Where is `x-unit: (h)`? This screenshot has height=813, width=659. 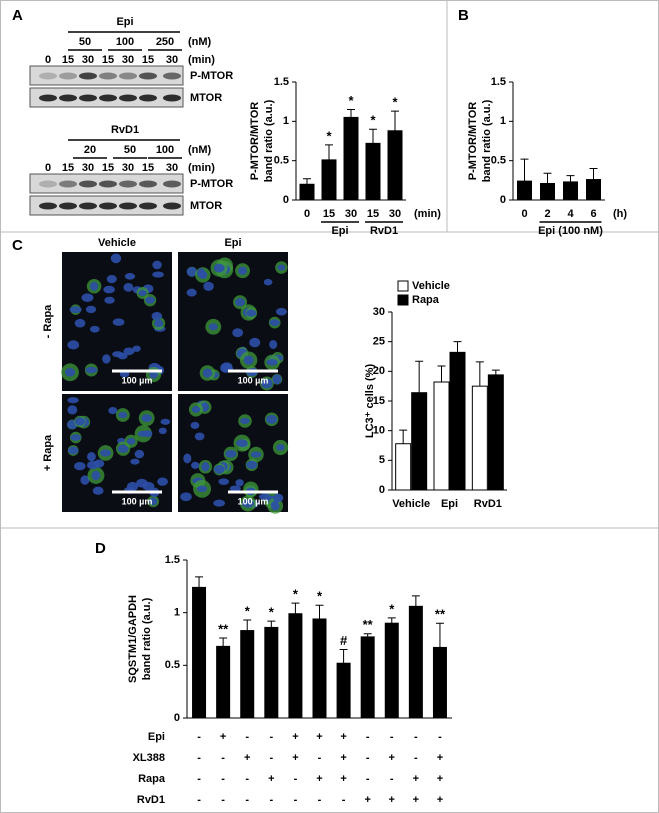 x-unit: (h) is located at coordinates (620, 214).